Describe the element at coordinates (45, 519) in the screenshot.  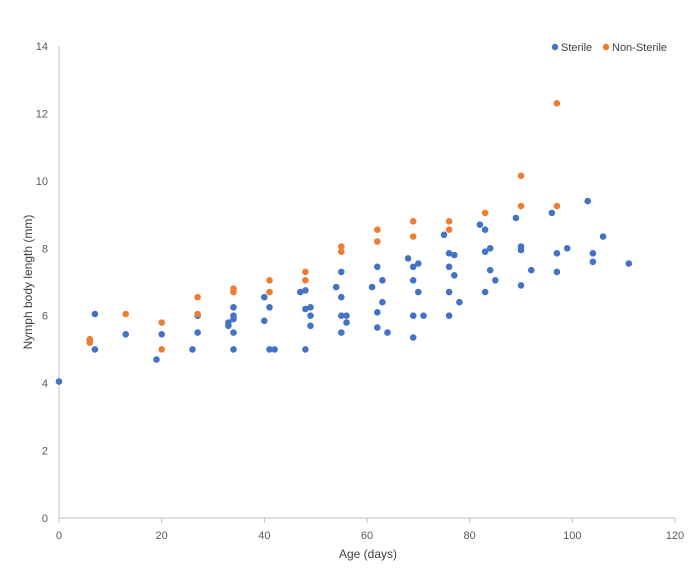
I see `y-tick-label: 0` at that location.